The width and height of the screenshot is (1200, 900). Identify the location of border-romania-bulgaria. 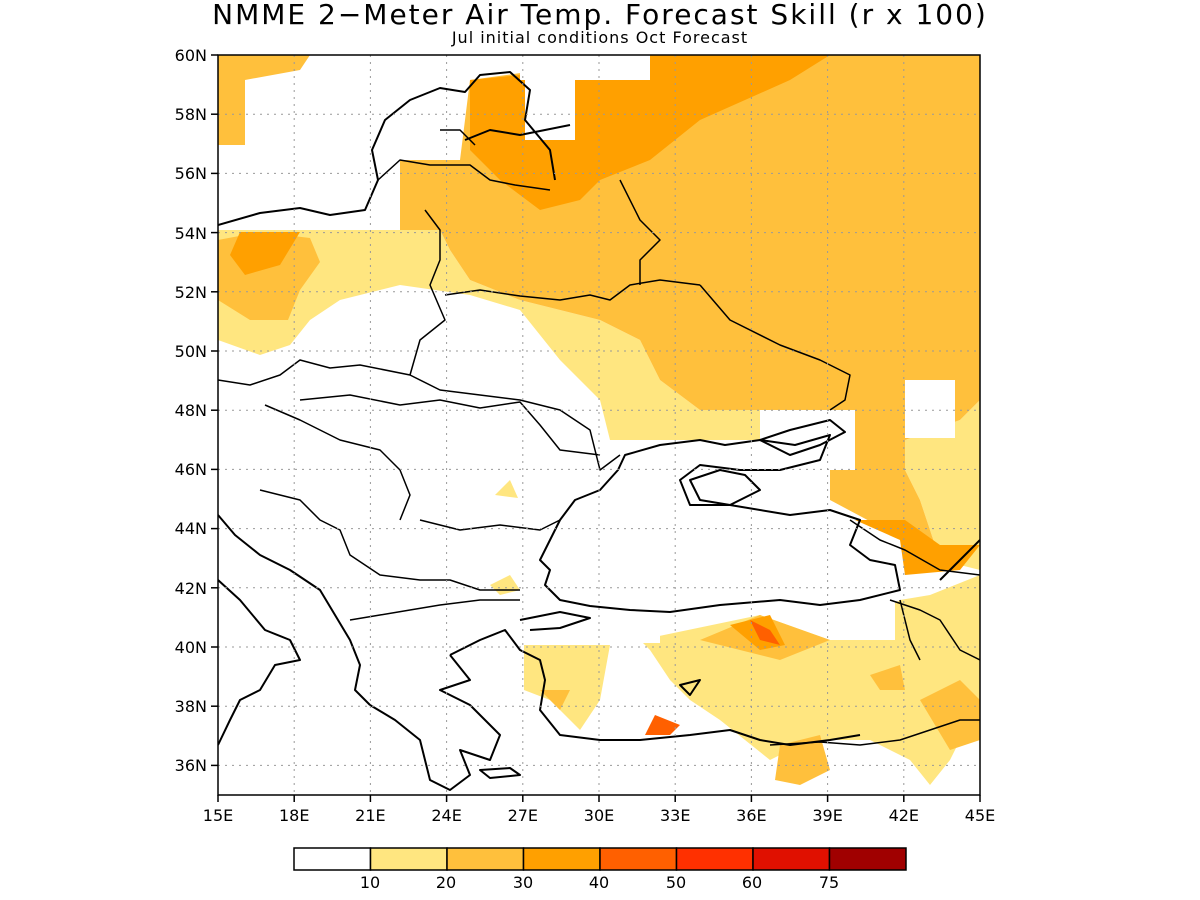
(490, 525).